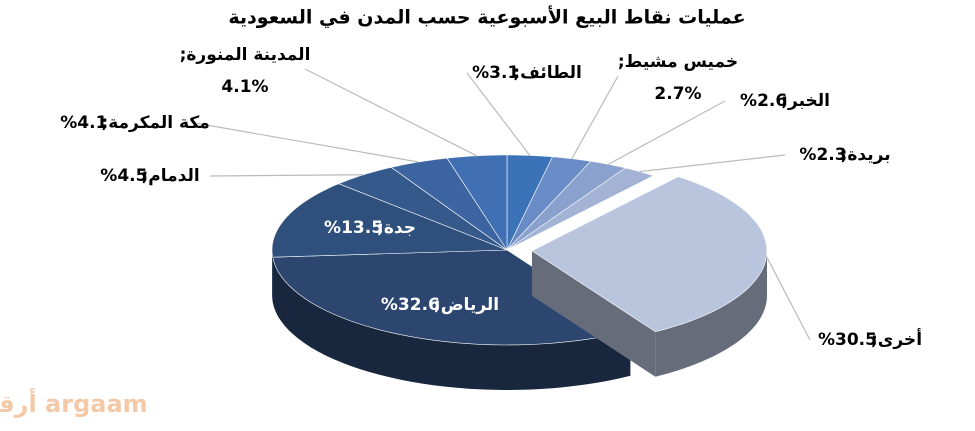  I want to click on value-label: 2.3%, so click(822, 155).